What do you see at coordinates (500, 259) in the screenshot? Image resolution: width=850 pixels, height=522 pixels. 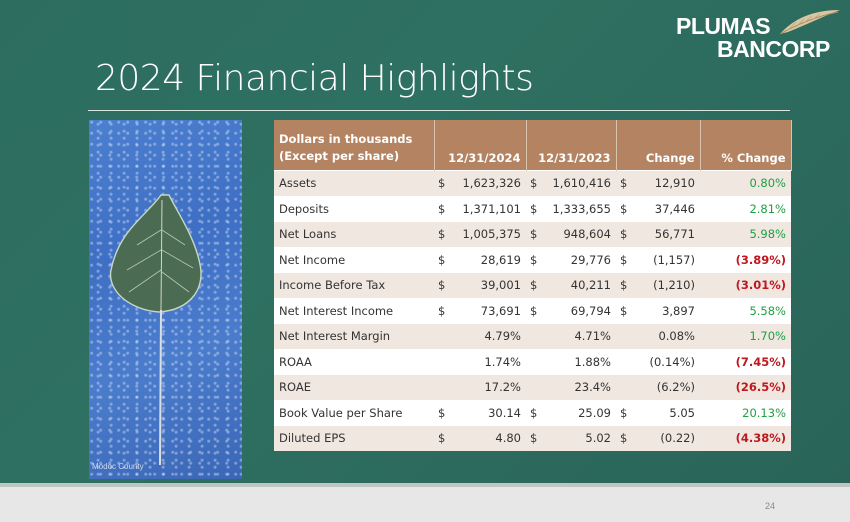 I see `cell-value: 28,619` at bounding box center [500, 259].